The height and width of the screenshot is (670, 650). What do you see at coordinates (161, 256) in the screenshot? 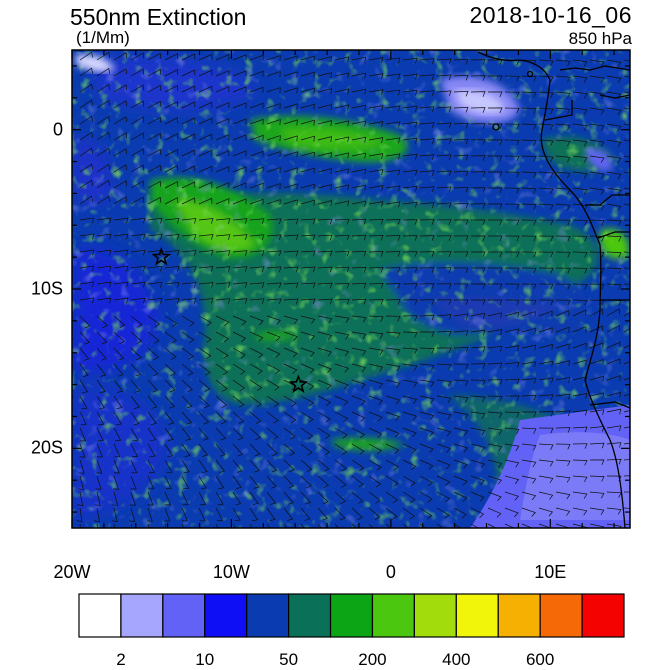
I see `star-marker` at bounding box center [161, 256].